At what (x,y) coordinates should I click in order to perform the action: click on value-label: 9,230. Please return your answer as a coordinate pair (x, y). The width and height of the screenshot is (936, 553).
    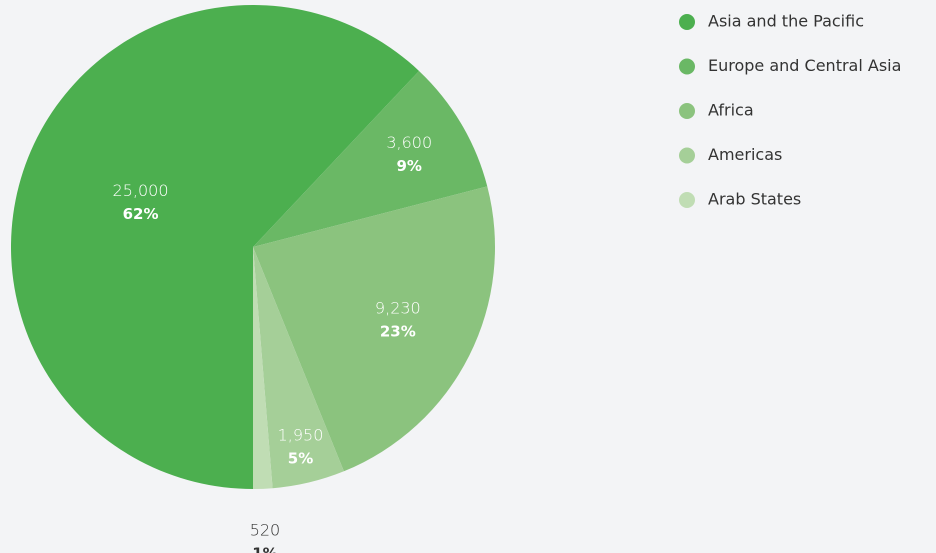
    Looking at the image, I should click on (398, 307).